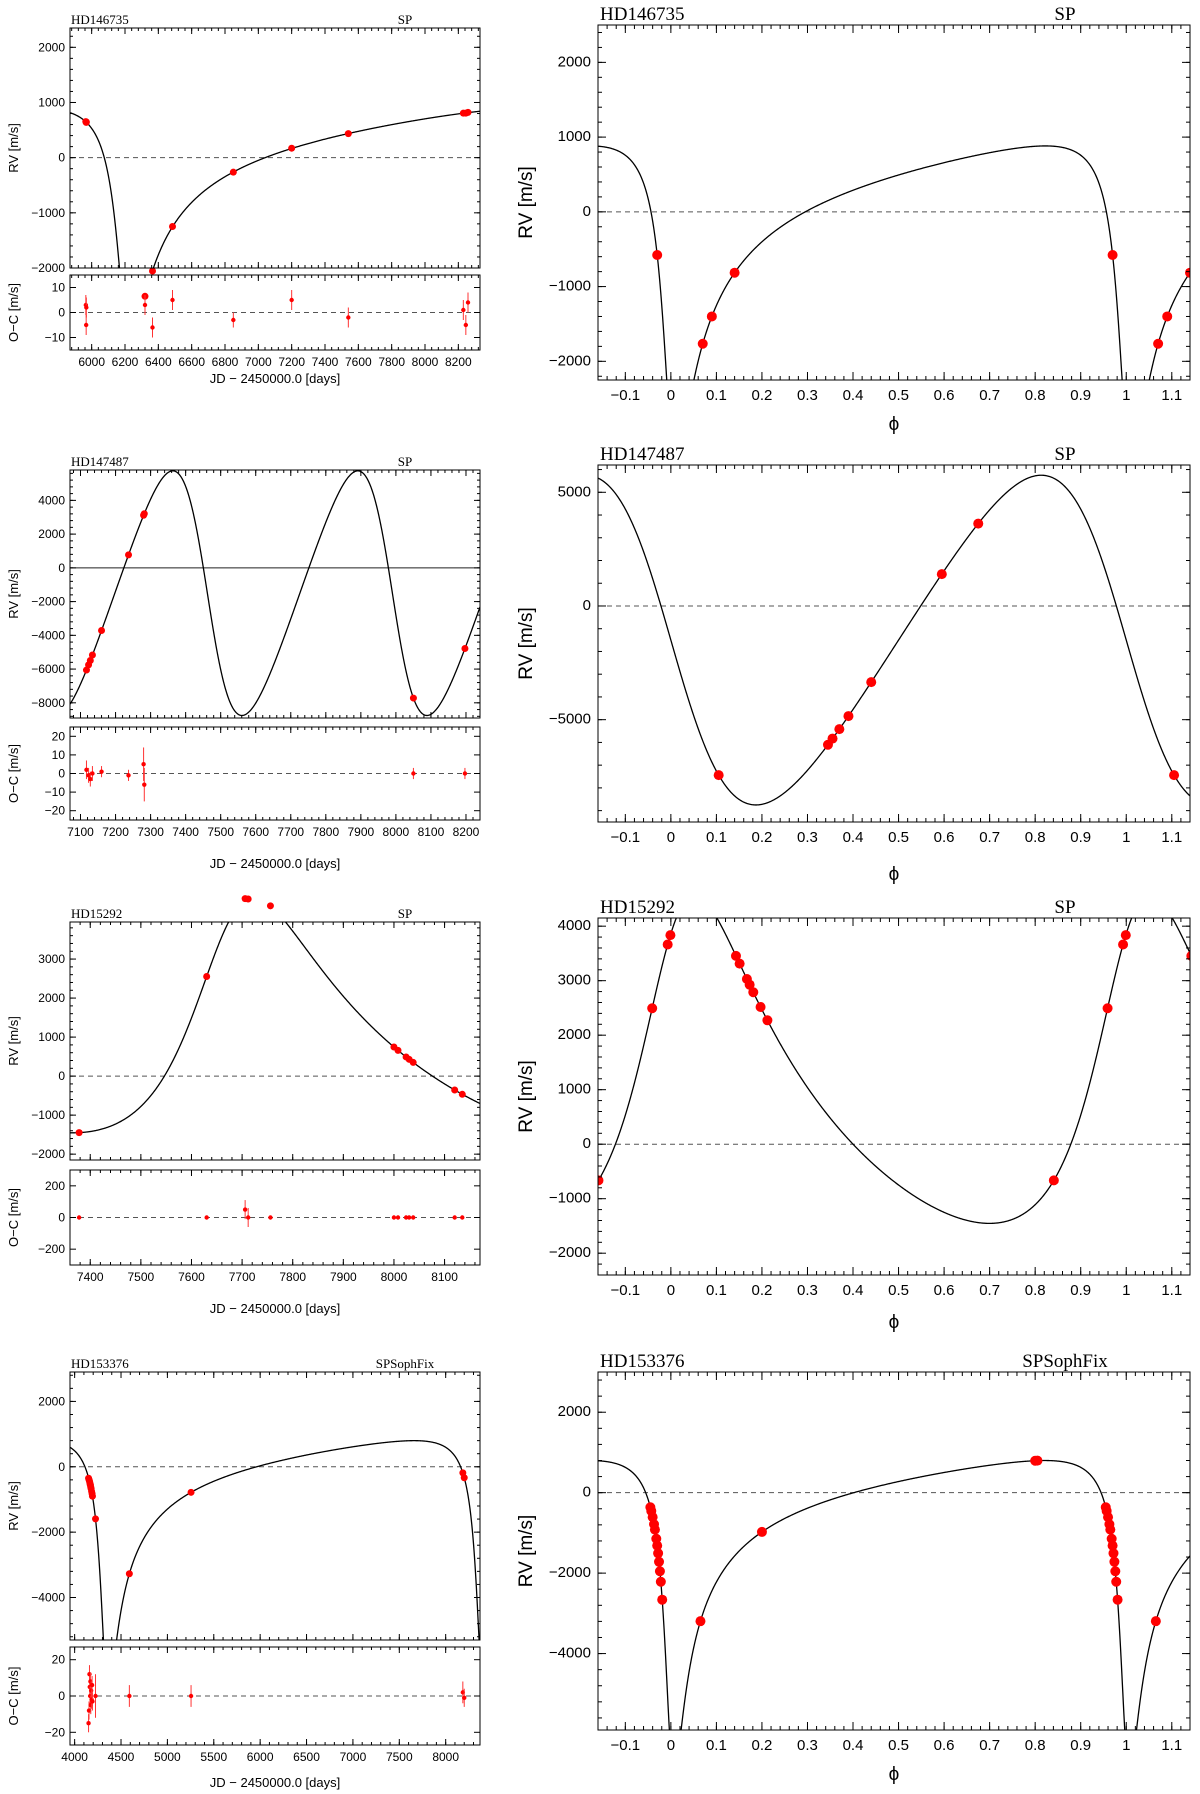  Describe the element at coordinates (275, 773) in the screenshot. I see `oc-axes-frame` at that location.